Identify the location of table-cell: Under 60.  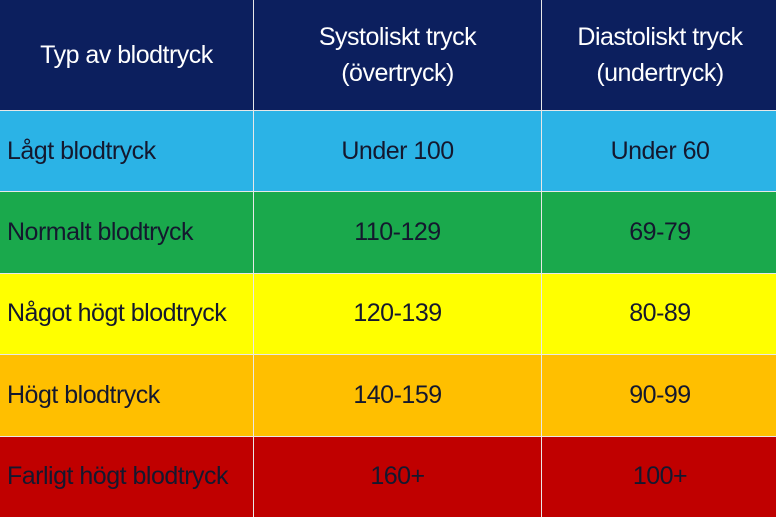
(659, 151).